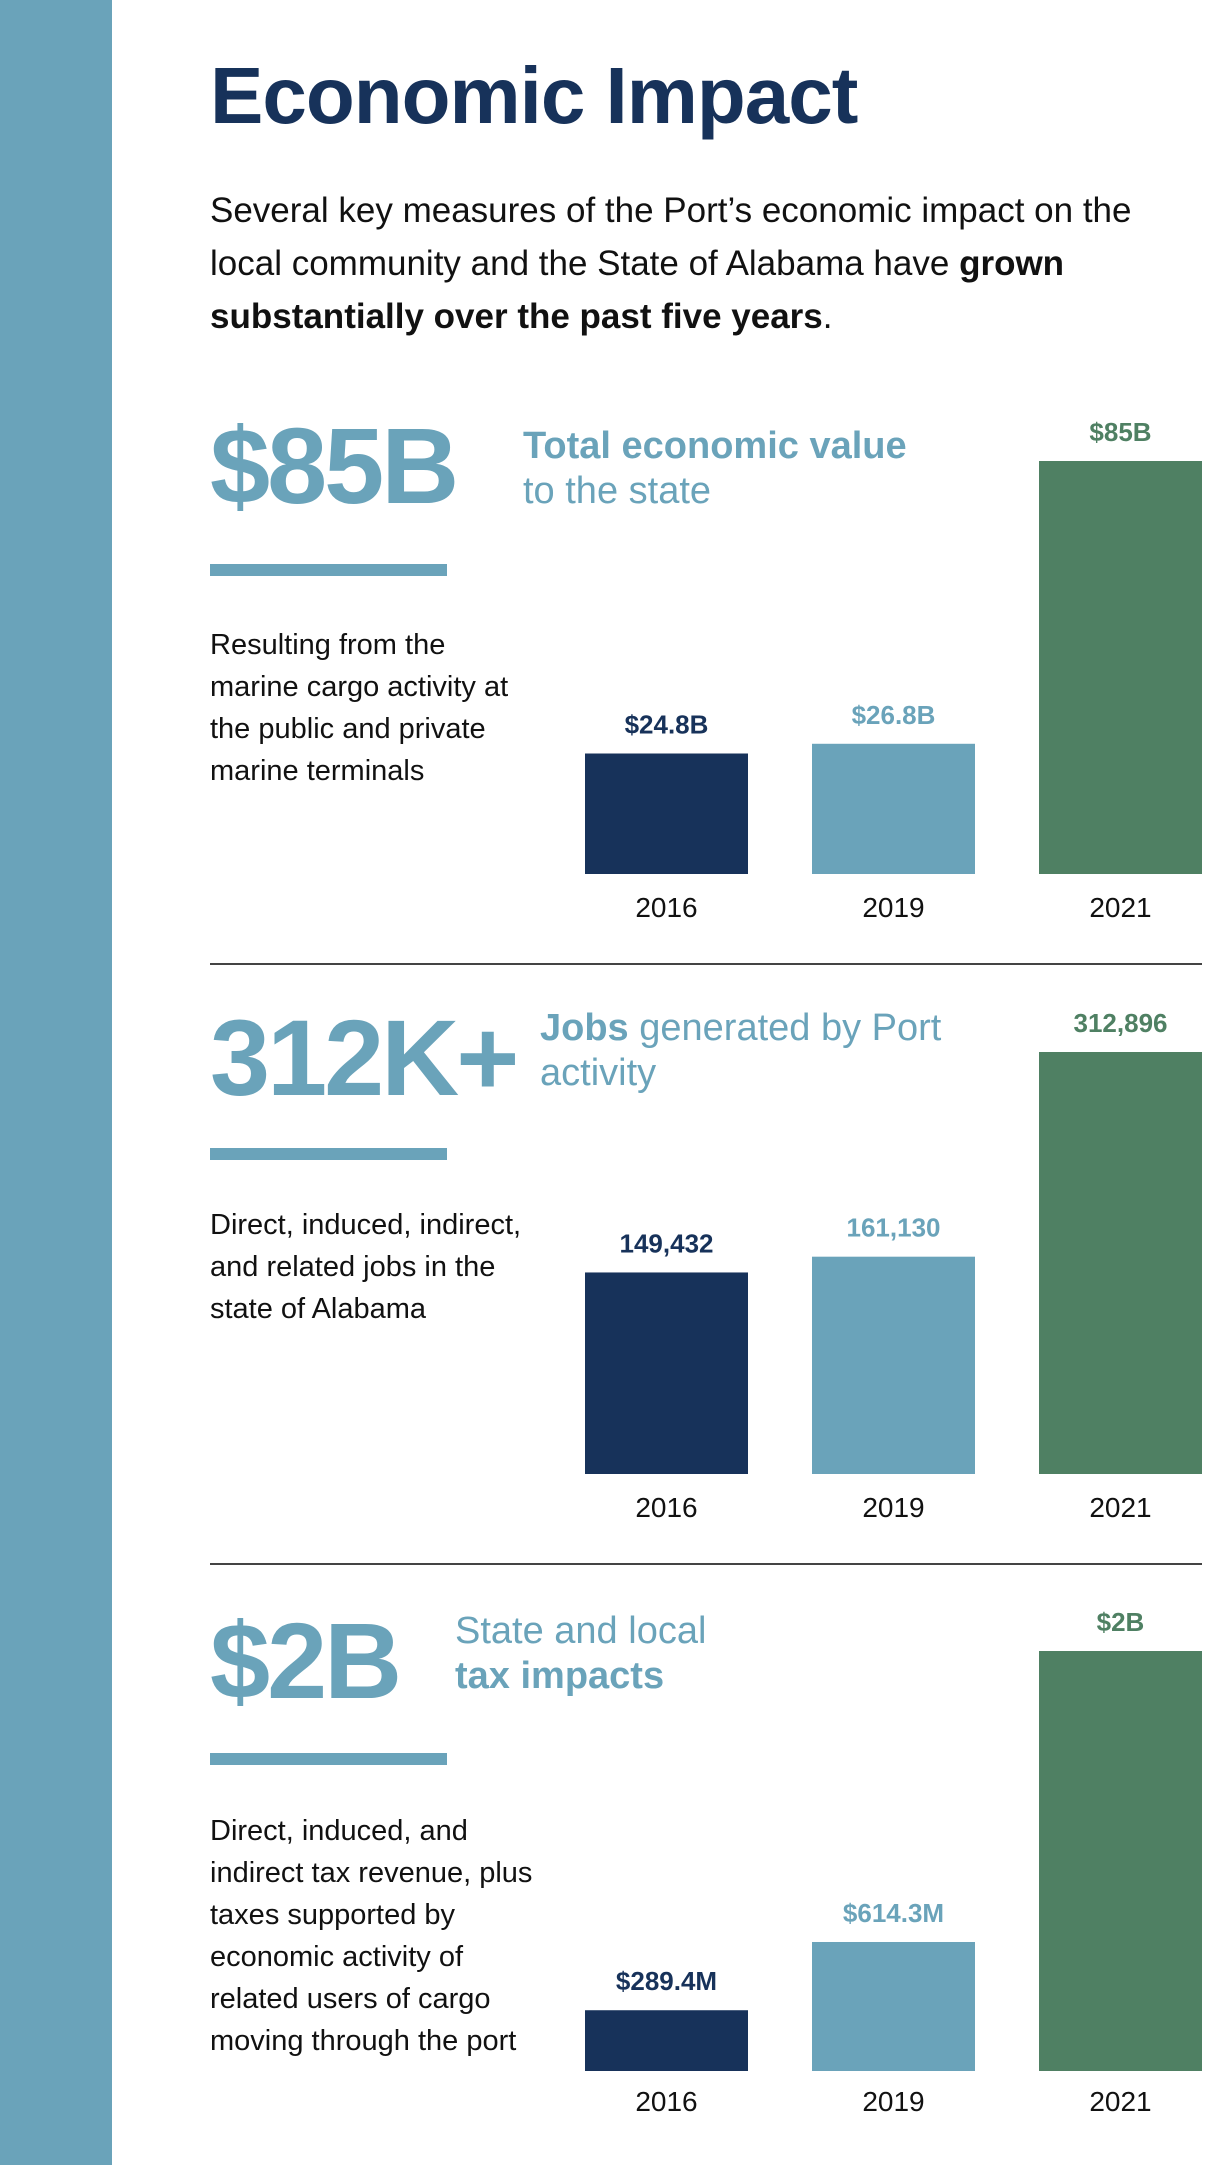 The width and height of the screenshot is (1228, 2165). I want to click on stat-label-bold: Total economic value, so click(715, 446).